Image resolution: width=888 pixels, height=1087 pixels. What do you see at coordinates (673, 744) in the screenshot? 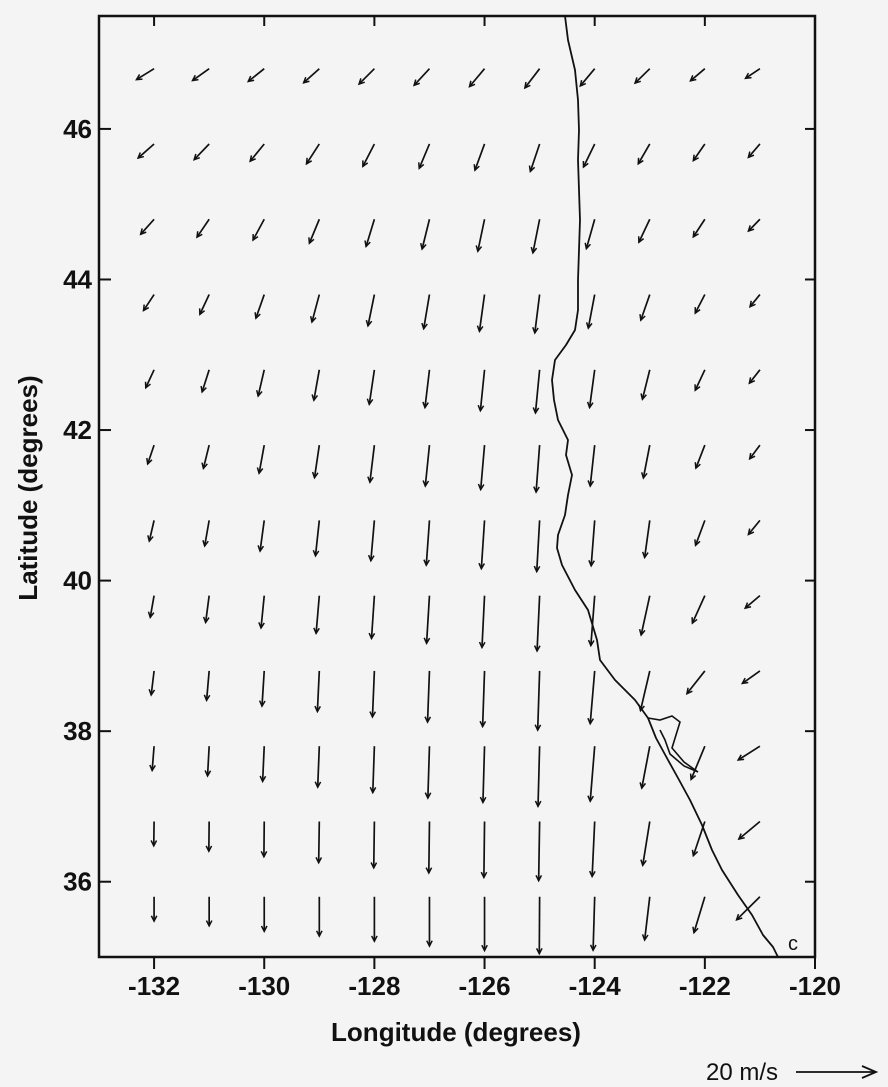
I see `bay-outline` at bounding box center [673, 744].